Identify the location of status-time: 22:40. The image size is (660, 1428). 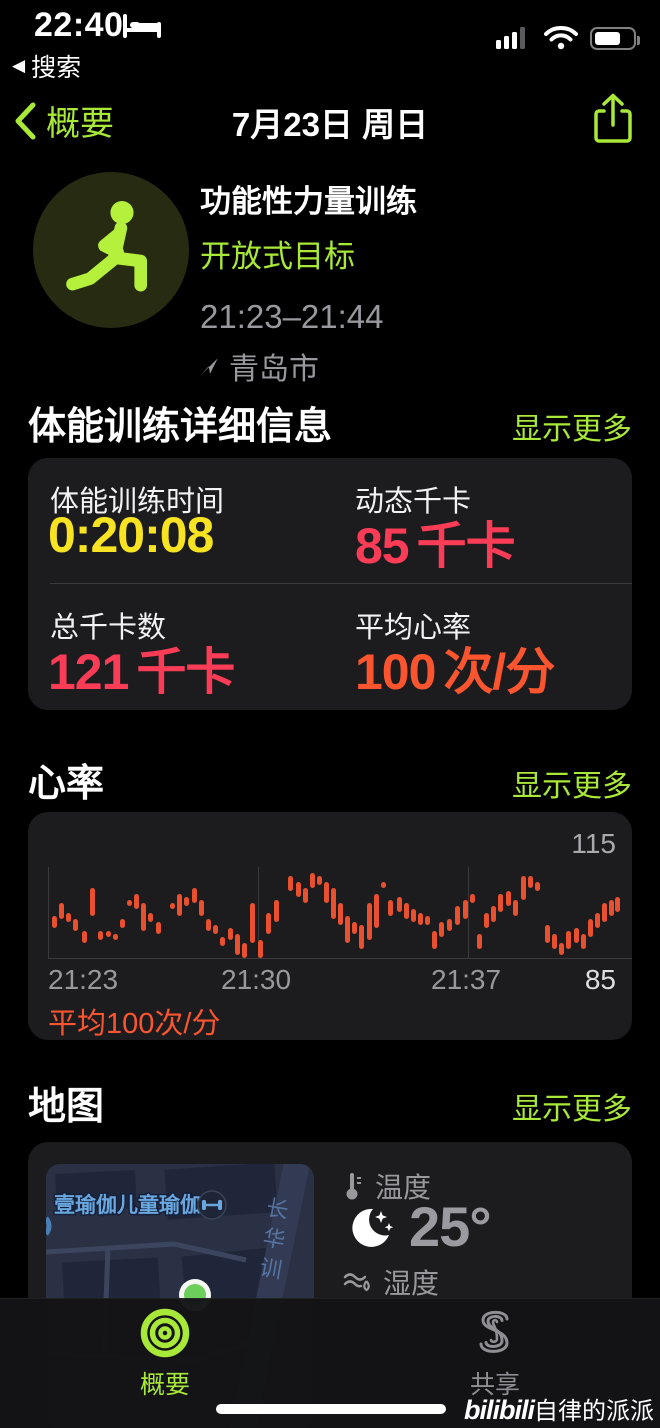
(79, 25).